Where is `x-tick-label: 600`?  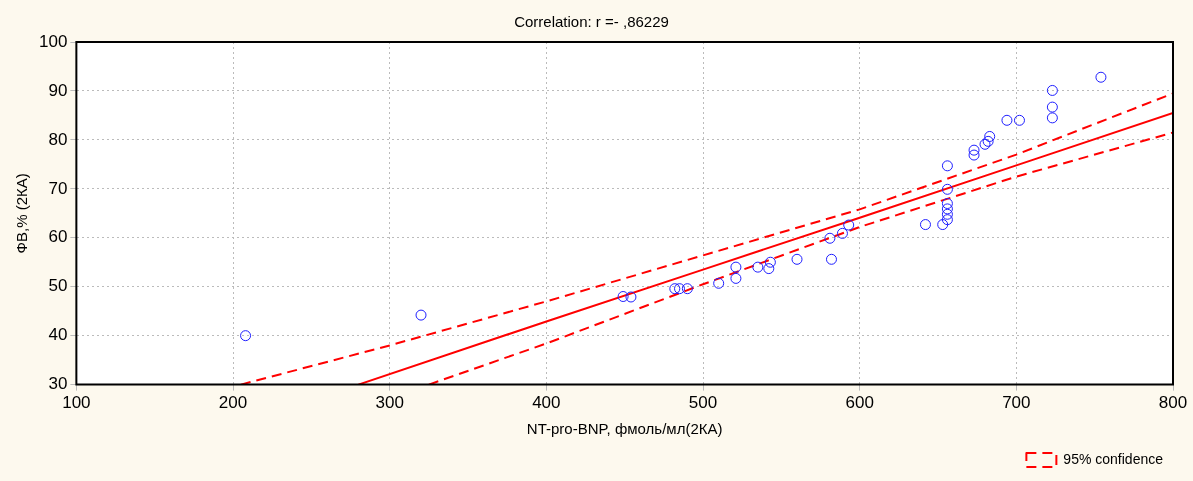 x-tick-label: 600 is located at coordinates (859, 403).